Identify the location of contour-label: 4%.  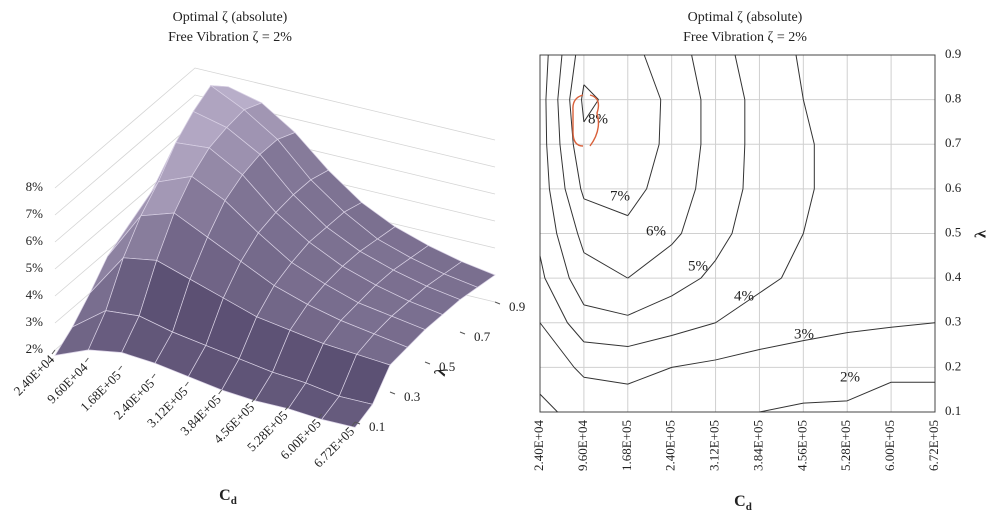
(744, 296).